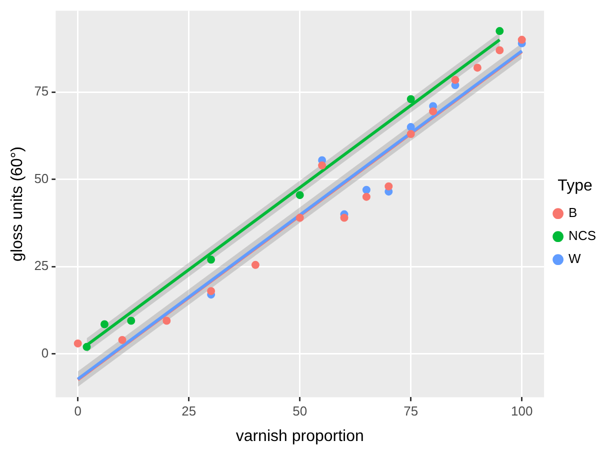  I want to click on x-tick-label: 75, so click(411, 411).